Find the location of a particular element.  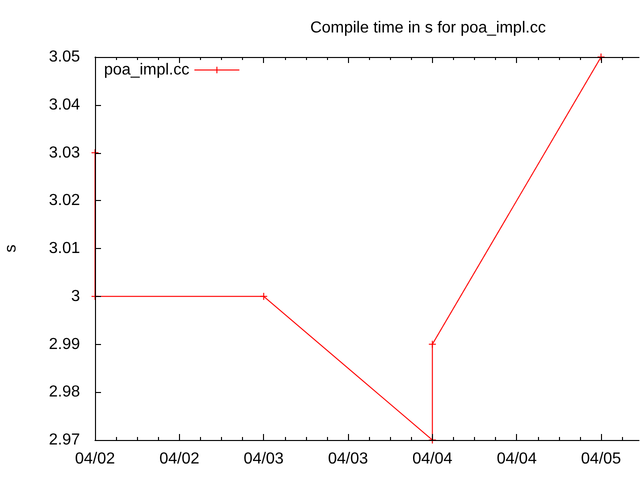

x-tick-label: 04/05 is located at coordinates (601, 459).